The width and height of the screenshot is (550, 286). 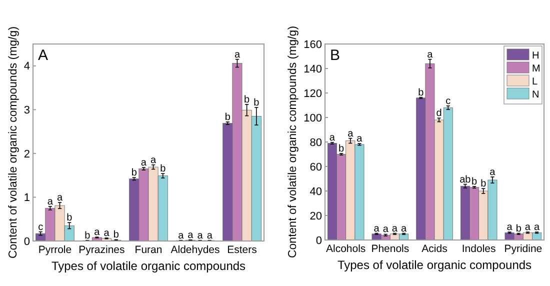 What do you see at coordinates (313, 94) in the screenshot?
I see `y-tick-label: 120` at bounding box center [313, 94].